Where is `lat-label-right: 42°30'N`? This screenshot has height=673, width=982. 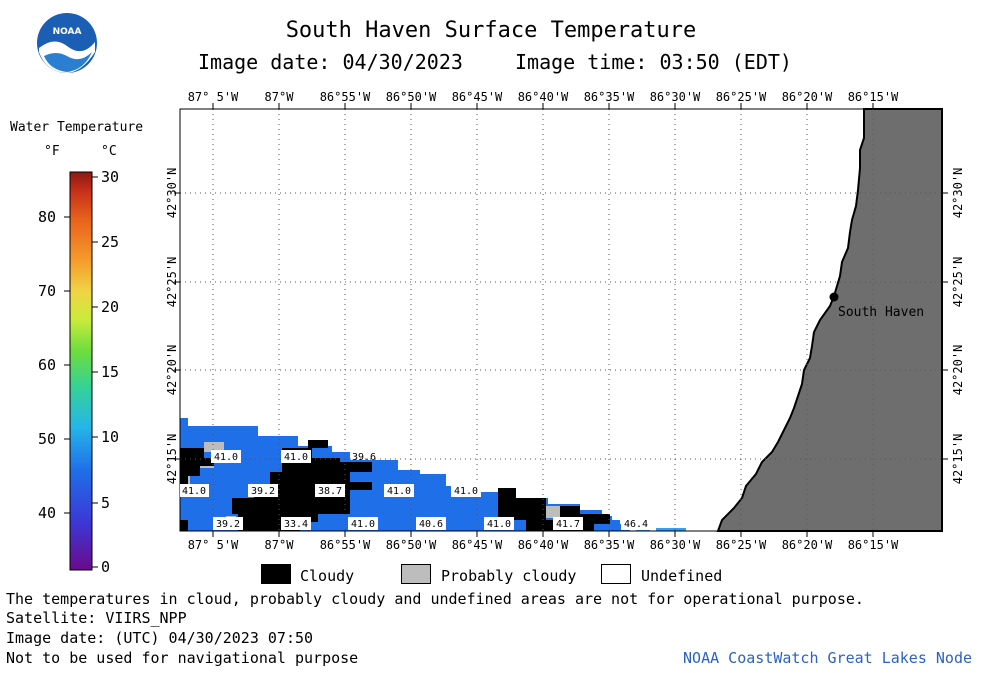
lat-label-right: 42°30'N is located at coordinates (958, 193).